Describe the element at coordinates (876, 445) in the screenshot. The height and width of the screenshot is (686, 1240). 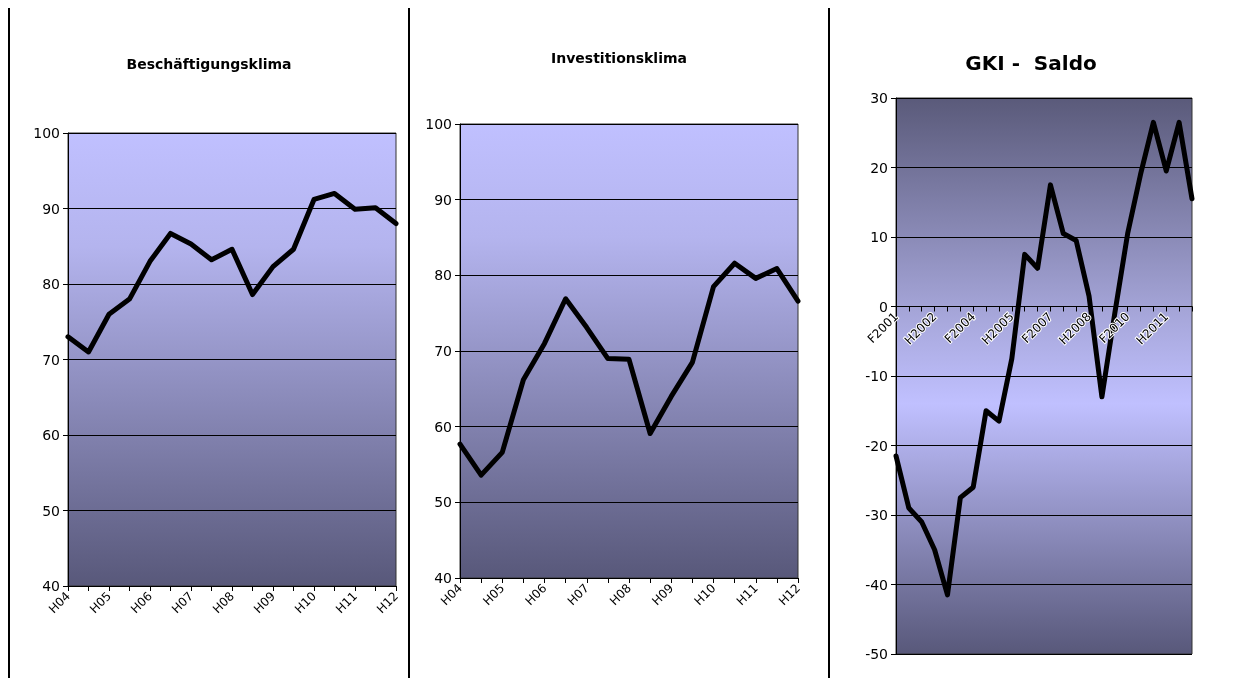
I see `y-tick-label: -20` at that location.